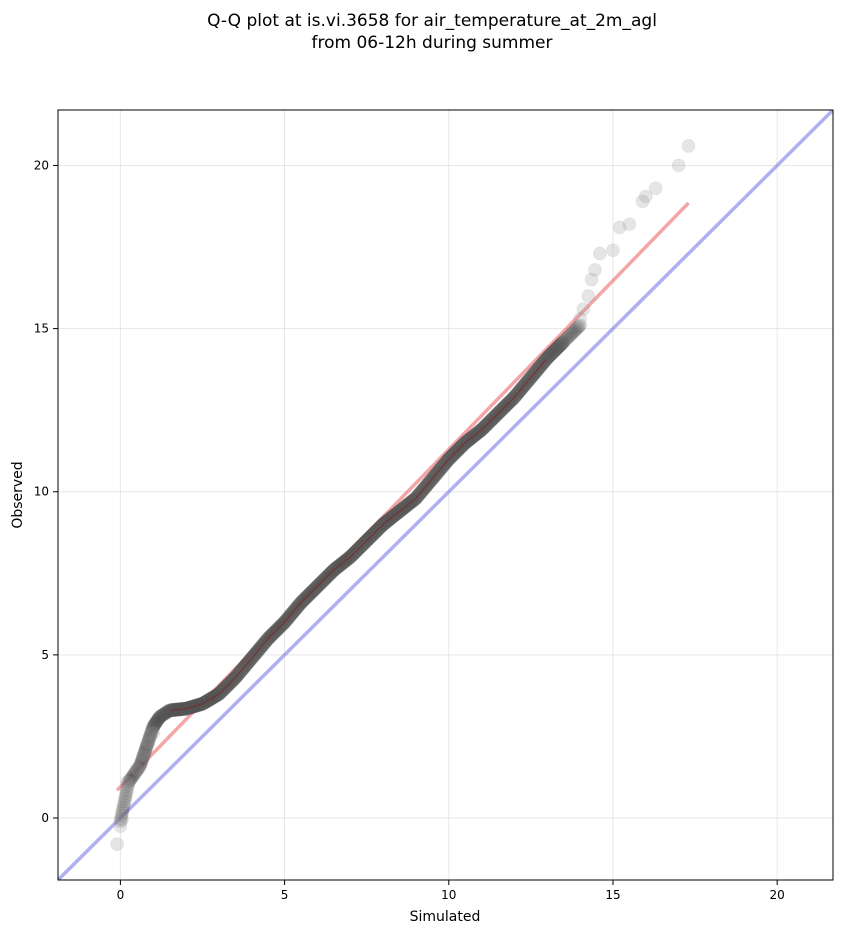 The width and height of the screenshot is (843, 934). What do you see at coordinates (285, 895) in the screenshot?
I see `x-tick-label: 5` at bounding box center [285, 895].